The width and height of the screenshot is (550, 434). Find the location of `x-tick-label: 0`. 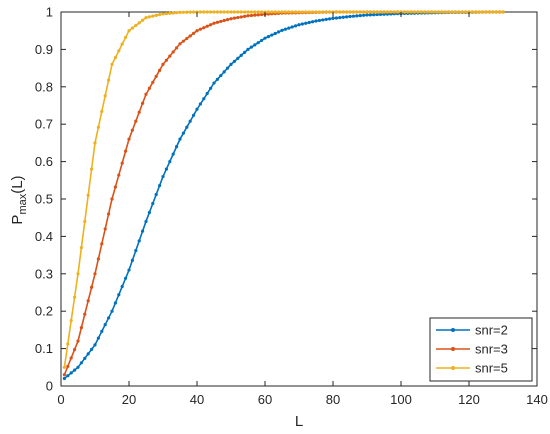

x-tick-label: 0 is located at coordinates (60, 399).